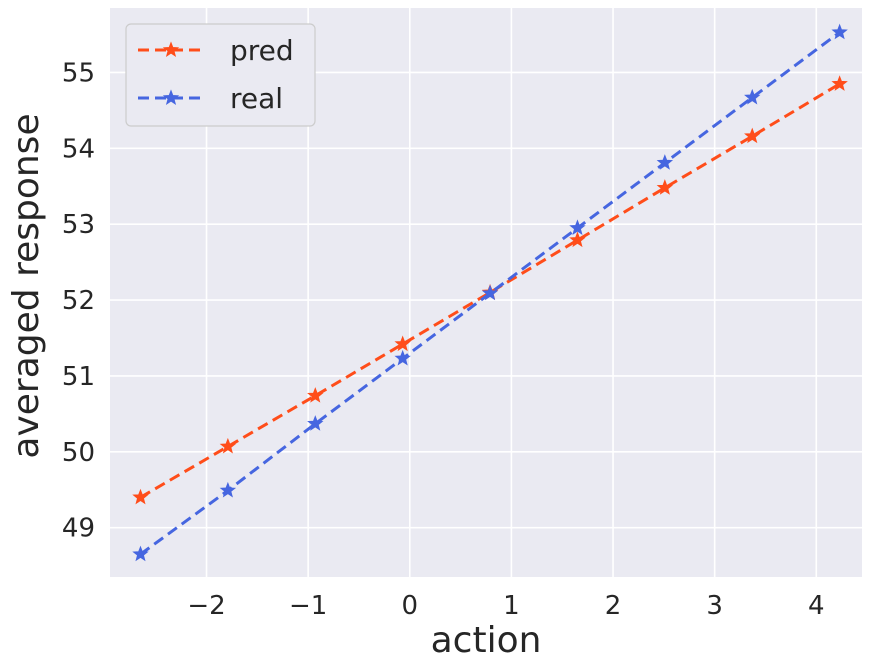 The width and height of the screenshot is (880, 659). What do you see at coordinates (78, 377) in the screenshot?
I see `y-tick-label: 51` at bounding box center [78, 377].